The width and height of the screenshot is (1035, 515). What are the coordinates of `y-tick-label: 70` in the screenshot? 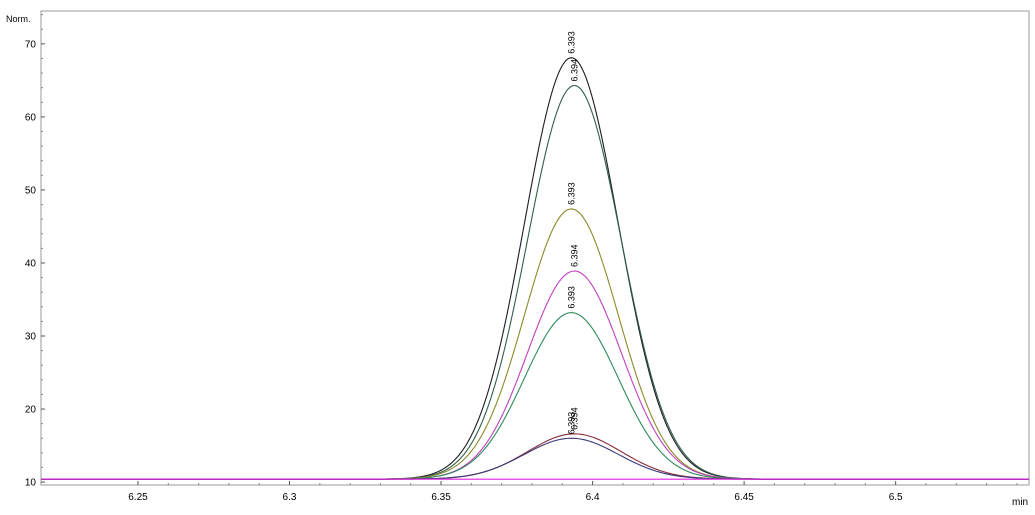 It's located at (31, 44).